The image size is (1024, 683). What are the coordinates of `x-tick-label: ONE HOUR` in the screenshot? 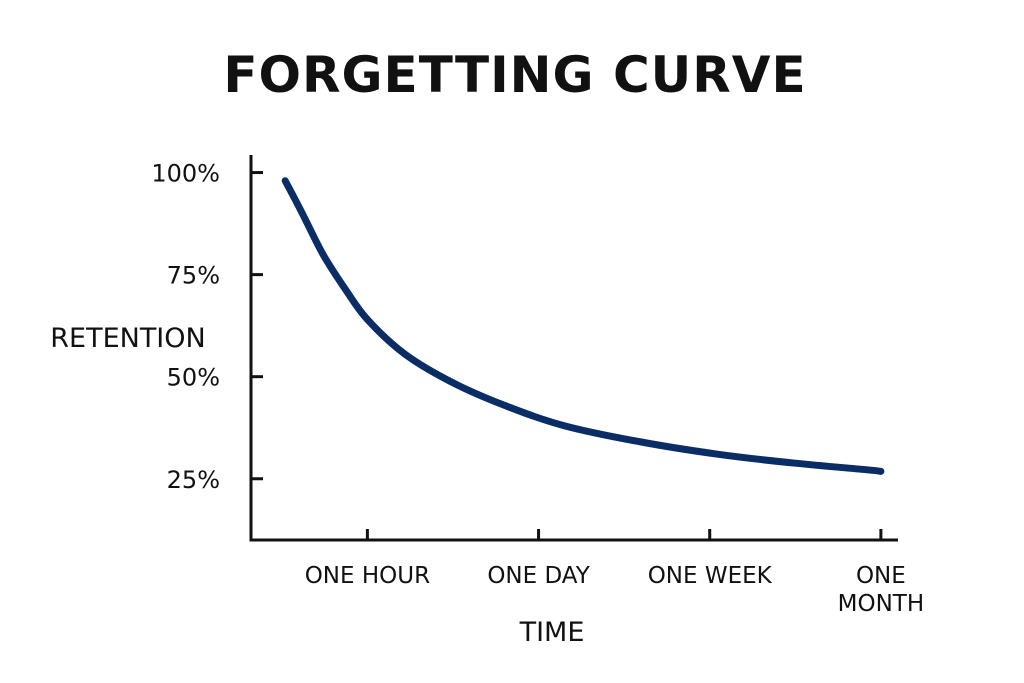 It's located at (367, 576).